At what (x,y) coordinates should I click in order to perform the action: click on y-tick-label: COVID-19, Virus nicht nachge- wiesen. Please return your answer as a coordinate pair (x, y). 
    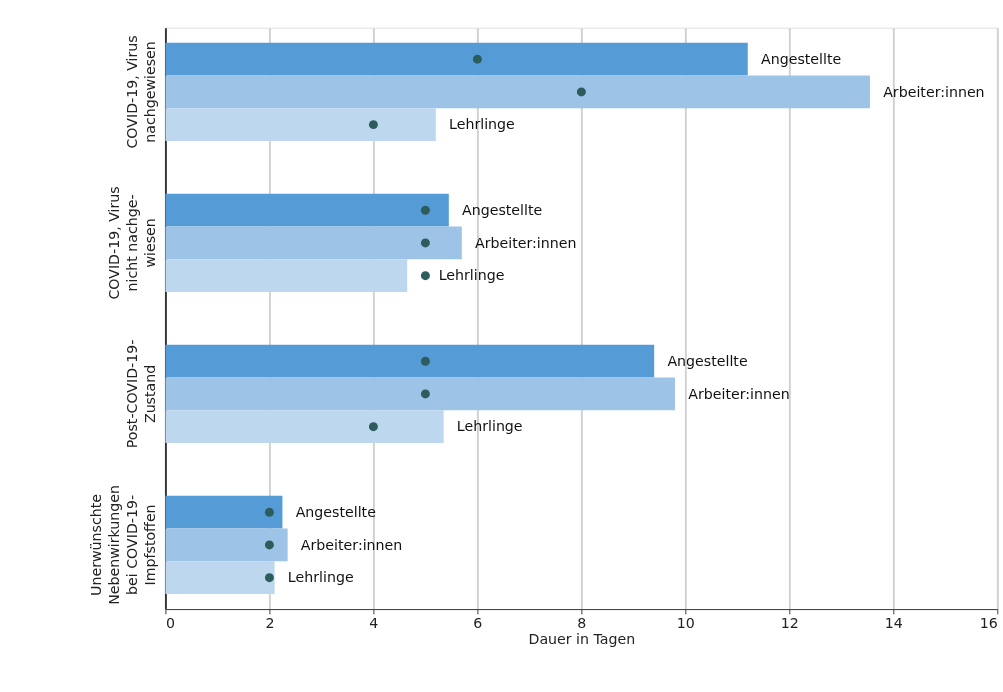
    Looking at the image, I should click on (132, 243).